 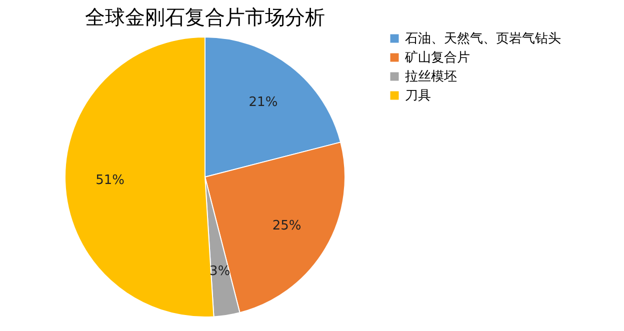 What do you see at coordinates (483, 39) in the screenshot?
I see `legend-label: 石油、天然气、页岩气钻头` at bounding box center [483, 39].